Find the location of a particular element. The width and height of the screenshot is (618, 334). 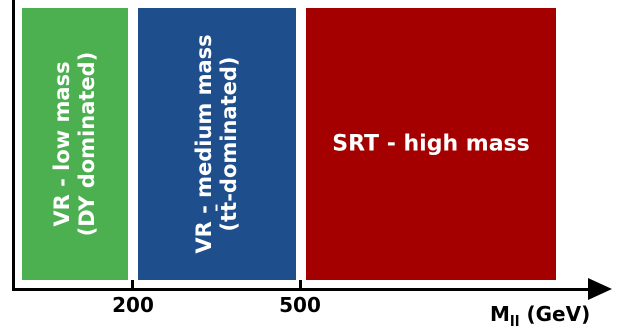

region-vr-low-mass: VR - low mass (DY dominated) is located at coordinates (75, 144).